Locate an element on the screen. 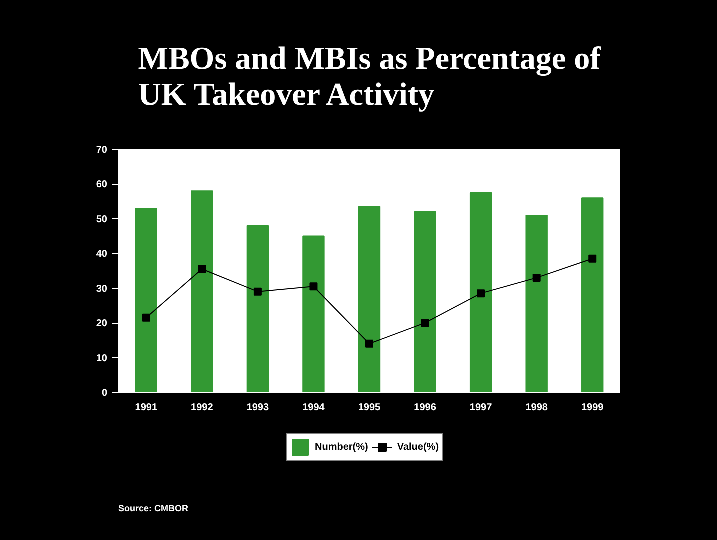 The height and width of the screenshot is (540, 717). y-tick-label: 30 is located at coordinates (102, 289).